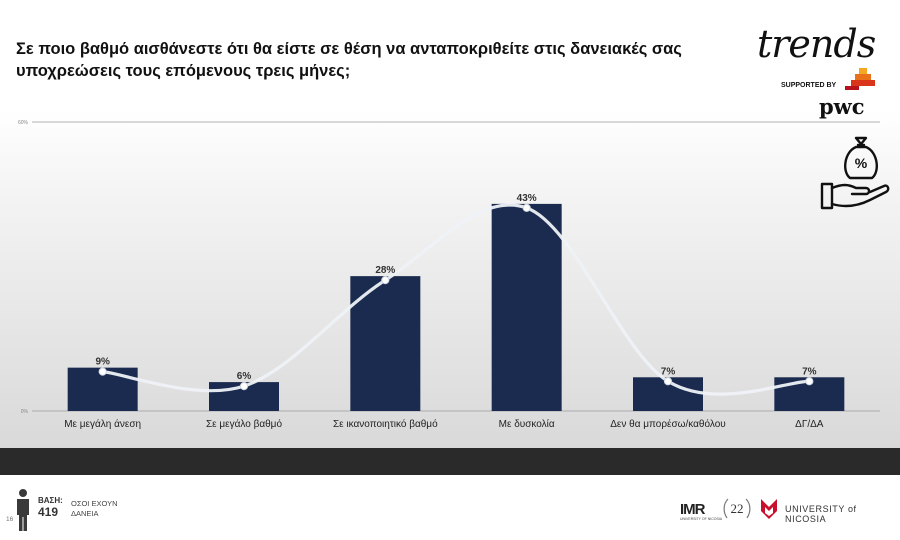 This screenshot has width=900, height=540. I want to click on data-label: 43%, so click(527, 198).